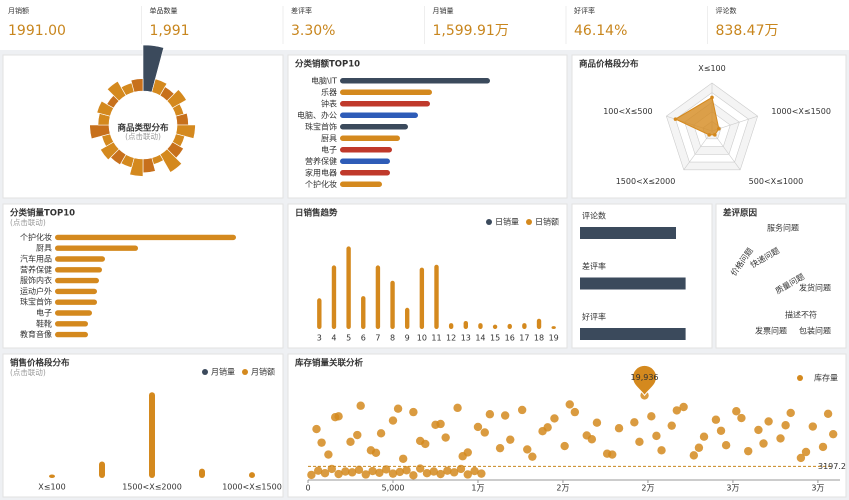 This screenshot has height=500, width=849. I want to click on kpi-label: 月销量, so click(443, 10).